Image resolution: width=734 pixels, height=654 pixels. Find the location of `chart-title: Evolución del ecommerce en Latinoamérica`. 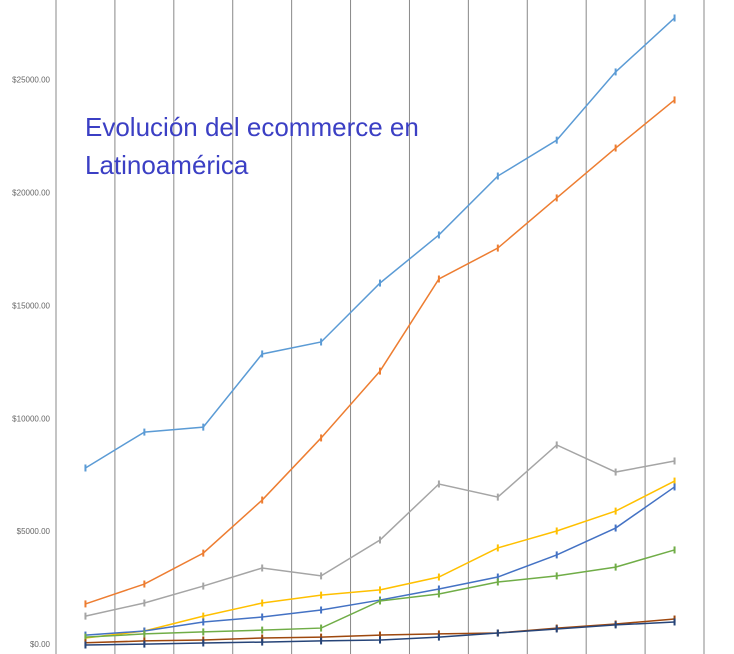

chart-title: Evolución del ecommerce en Latinoamérica is located at coordinates (252, 146).